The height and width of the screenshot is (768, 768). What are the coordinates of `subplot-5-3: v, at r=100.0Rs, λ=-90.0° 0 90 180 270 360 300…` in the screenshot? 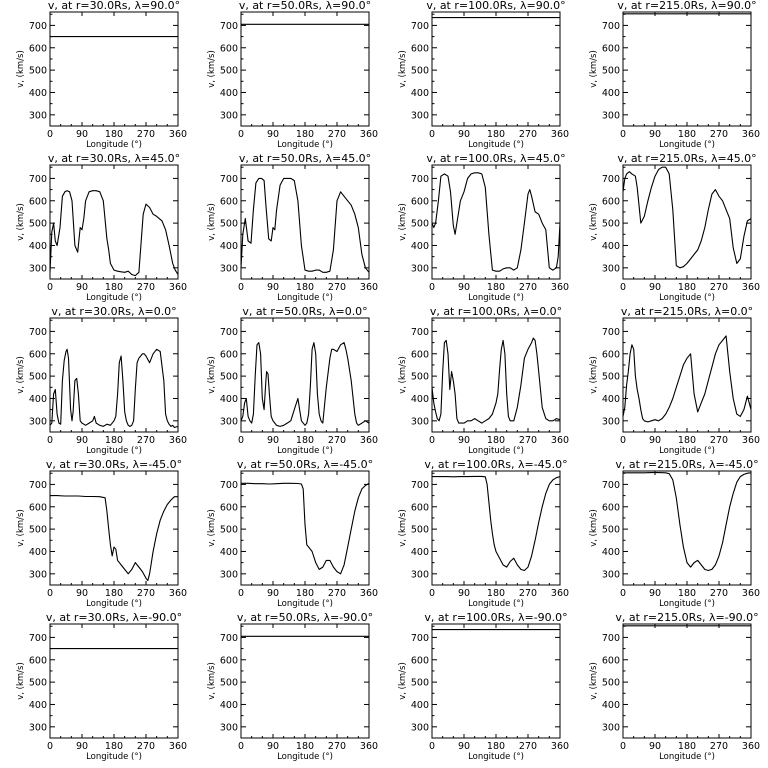 It's located at (483, 686).